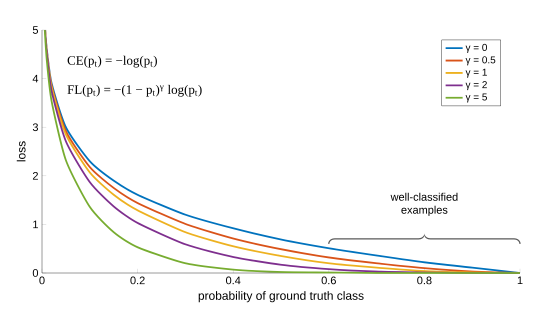  Describe the element at coordinates (21, 151) in the screenshot. I see `y-axis-title: loss` at that location.